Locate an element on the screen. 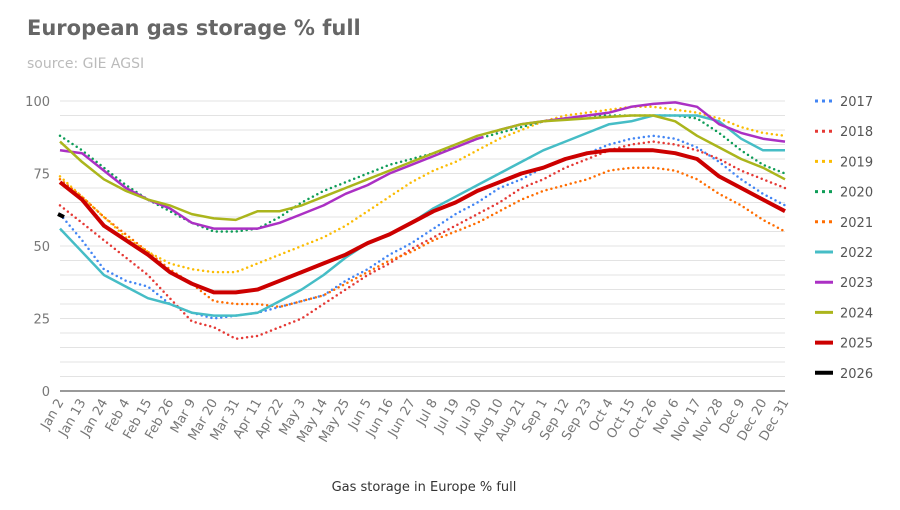  legend-label-2017: 2017 is located at coordinates (856, 102).